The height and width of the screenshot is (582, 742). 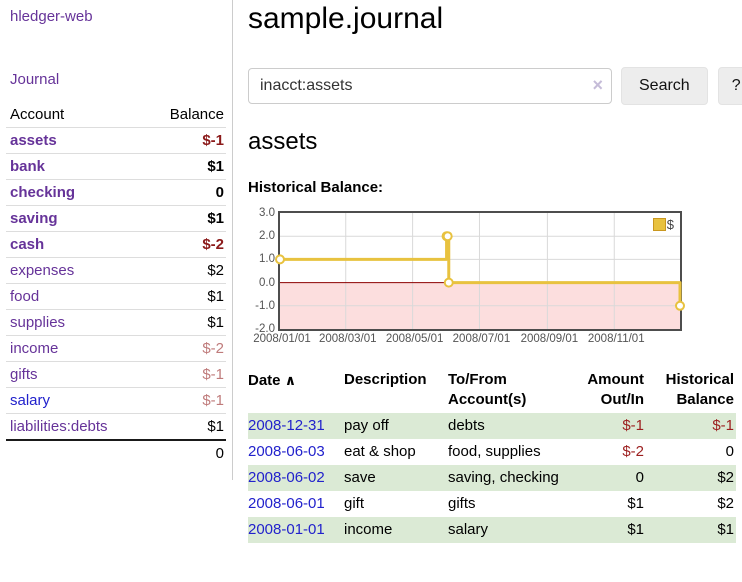 What do you see at coordinates (635, 529) in the screenshot?
I see `transaction-amount: $1` at bounding box center [635, 529].